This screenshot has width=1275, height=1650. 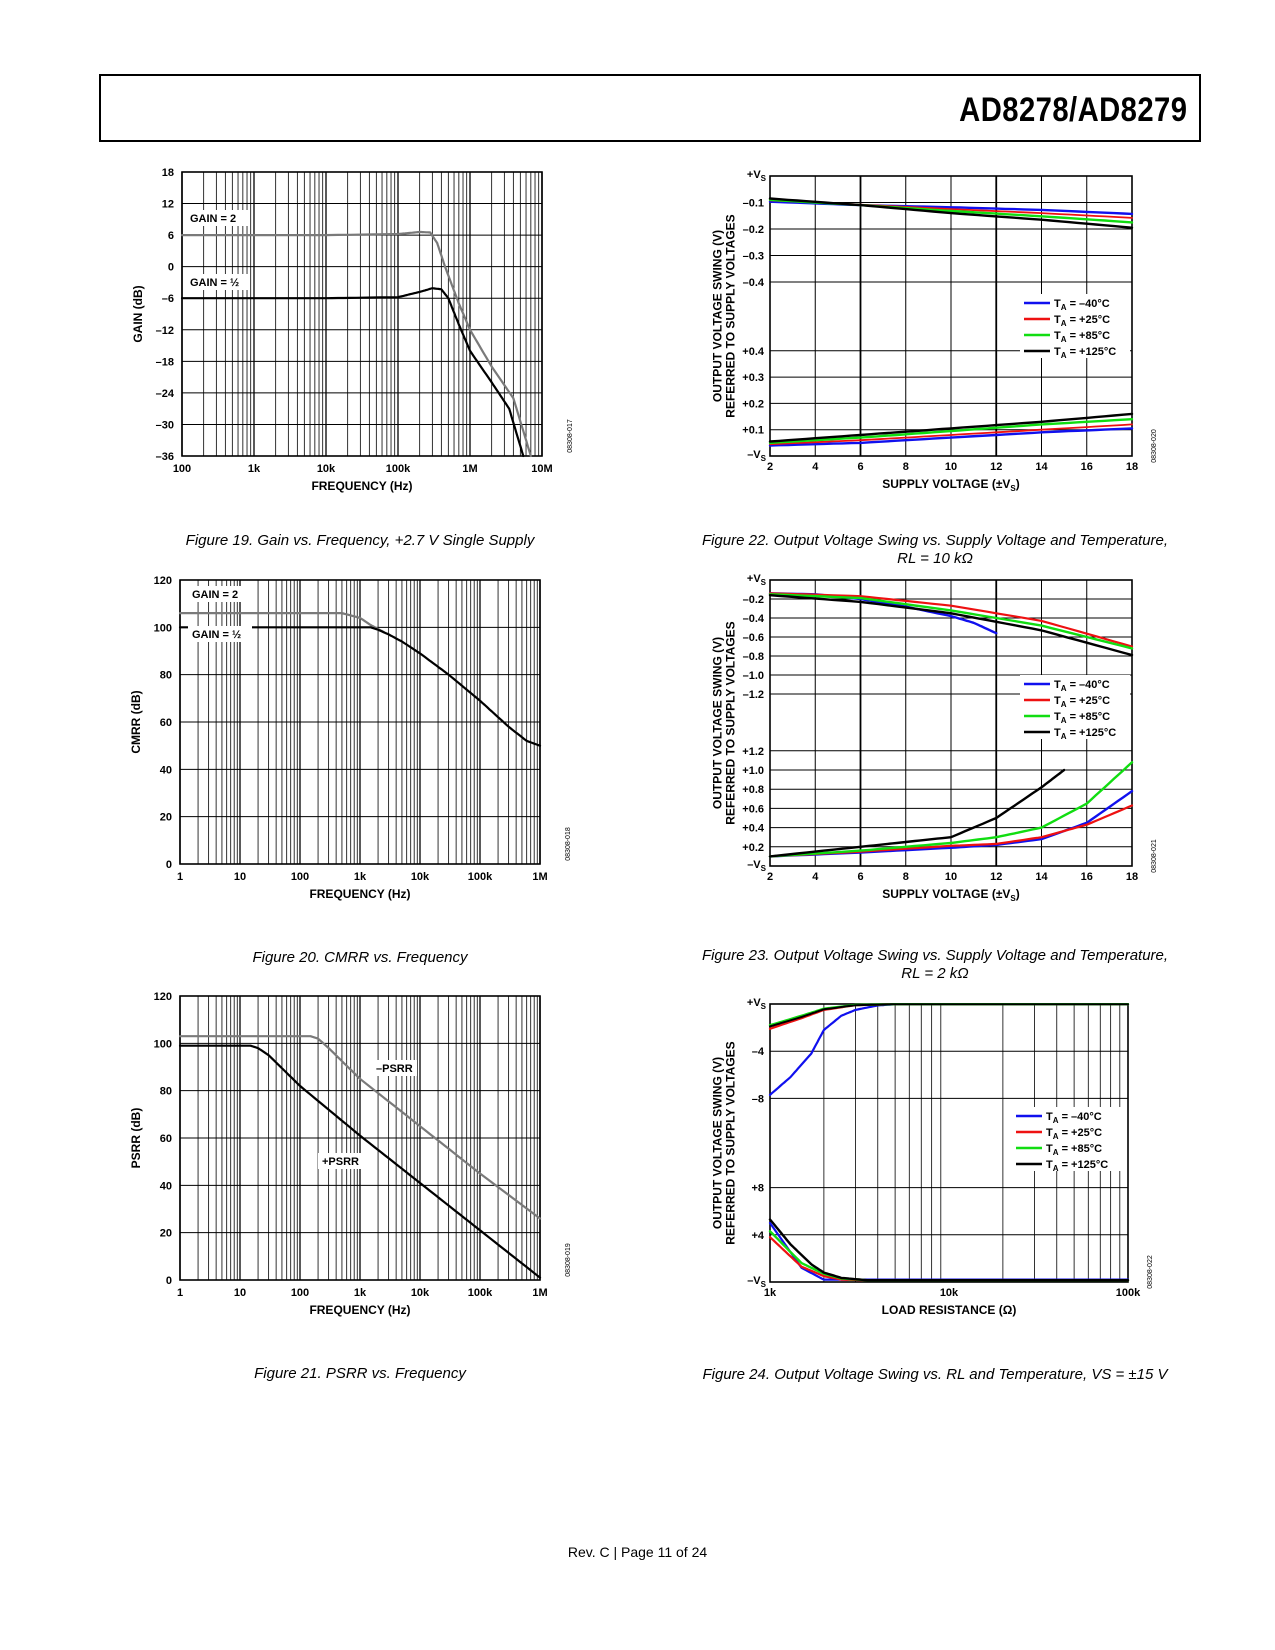 What do you see at coordinates (860, 467) in the screenshot?
I see `x-tick-label: 6` at bounding box center [860, 467].